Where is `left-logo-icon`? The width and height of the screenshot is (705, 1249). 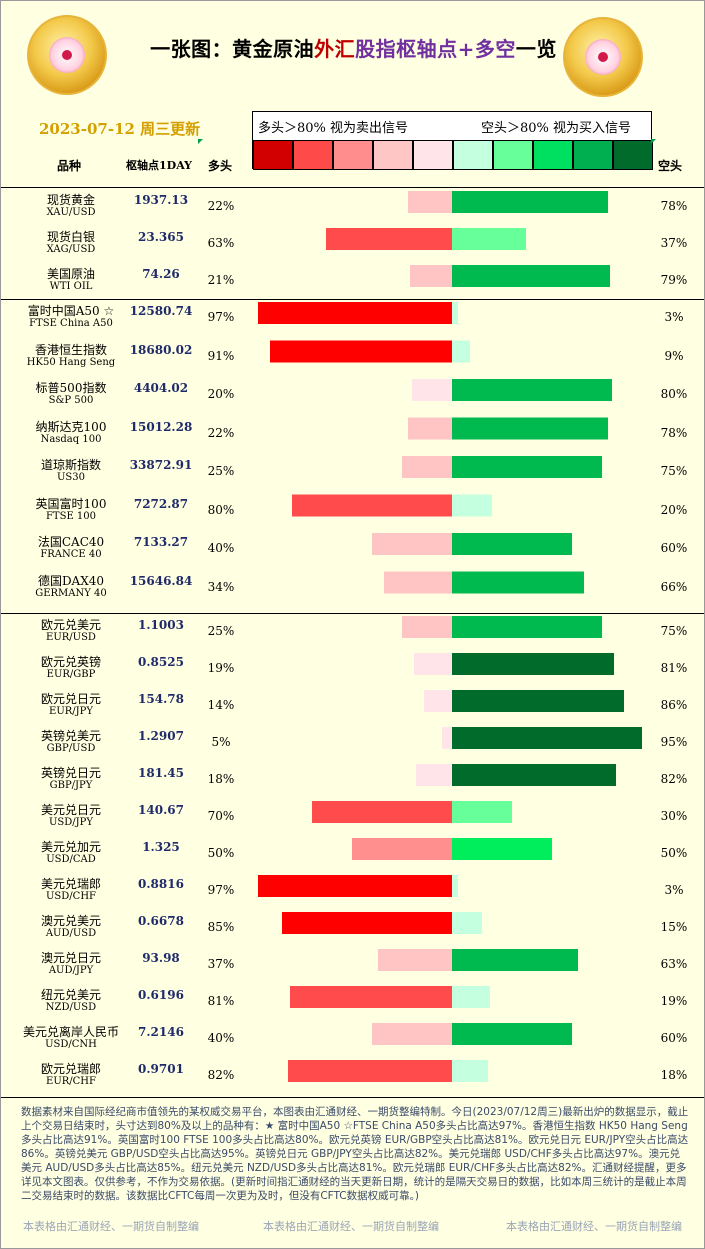 left-logo-icon is located at coordinates (67, 55).